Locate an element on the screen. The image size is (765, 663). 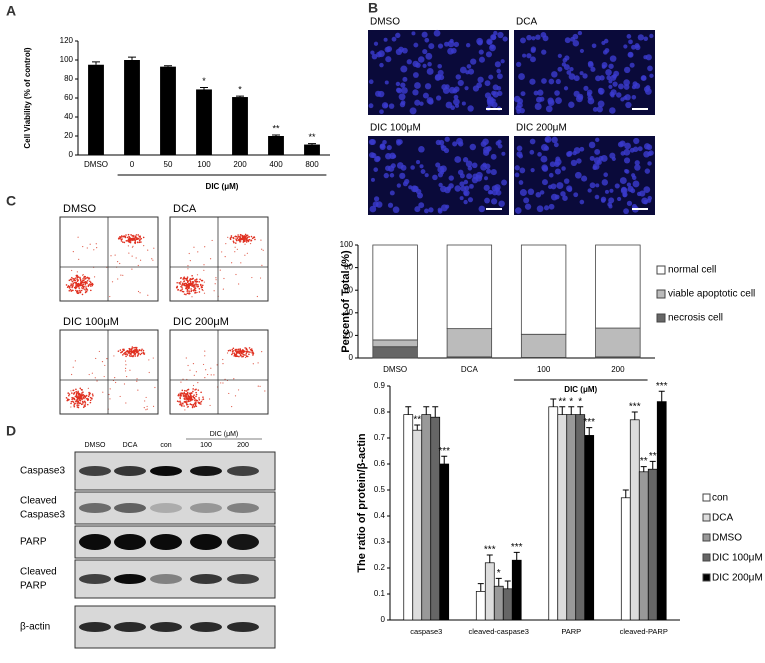
bar-segment is located at coordinates (543, 289).